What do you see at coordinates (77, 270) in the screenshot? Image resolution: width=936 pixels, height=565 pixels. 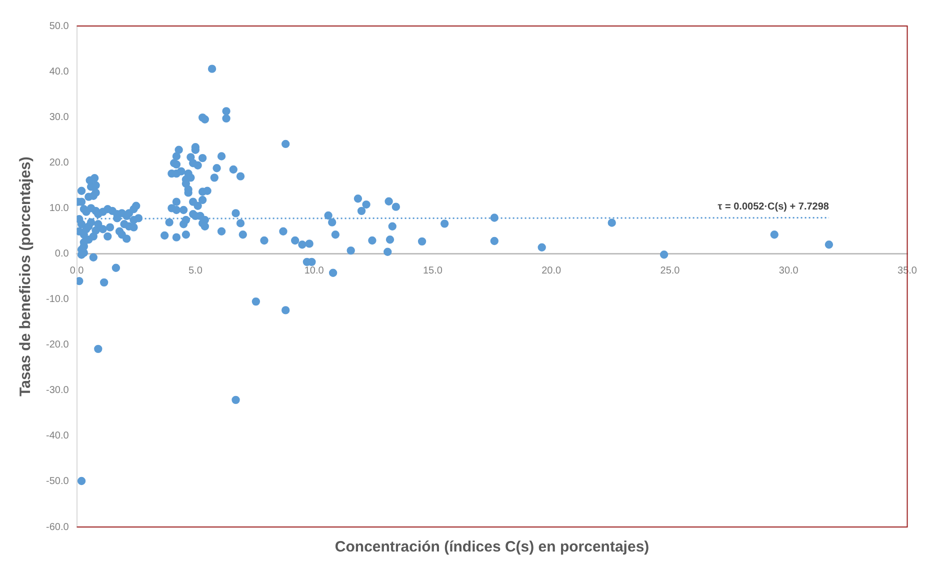 I see `x-tick-label: 0.0` at bounding box center [77, 270].